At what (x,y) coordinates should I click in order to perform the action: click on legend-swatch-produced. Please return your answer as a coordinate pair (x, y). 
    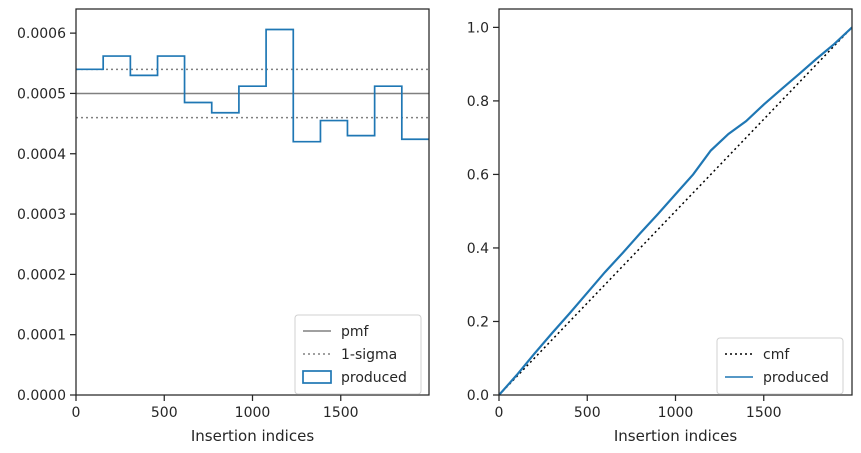
    Looking at the image, I should click on (317, 377).